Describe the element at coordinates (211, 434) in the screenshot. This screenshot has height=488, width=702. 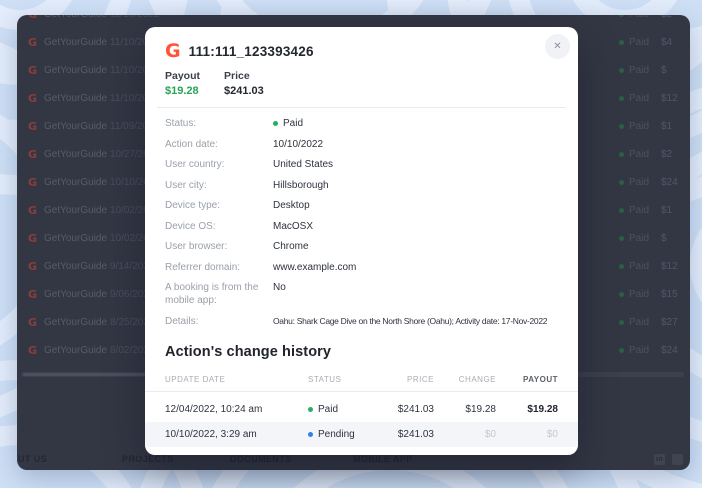
I see `history-update-date: 10/10/2022, 3:29 am` at that location.